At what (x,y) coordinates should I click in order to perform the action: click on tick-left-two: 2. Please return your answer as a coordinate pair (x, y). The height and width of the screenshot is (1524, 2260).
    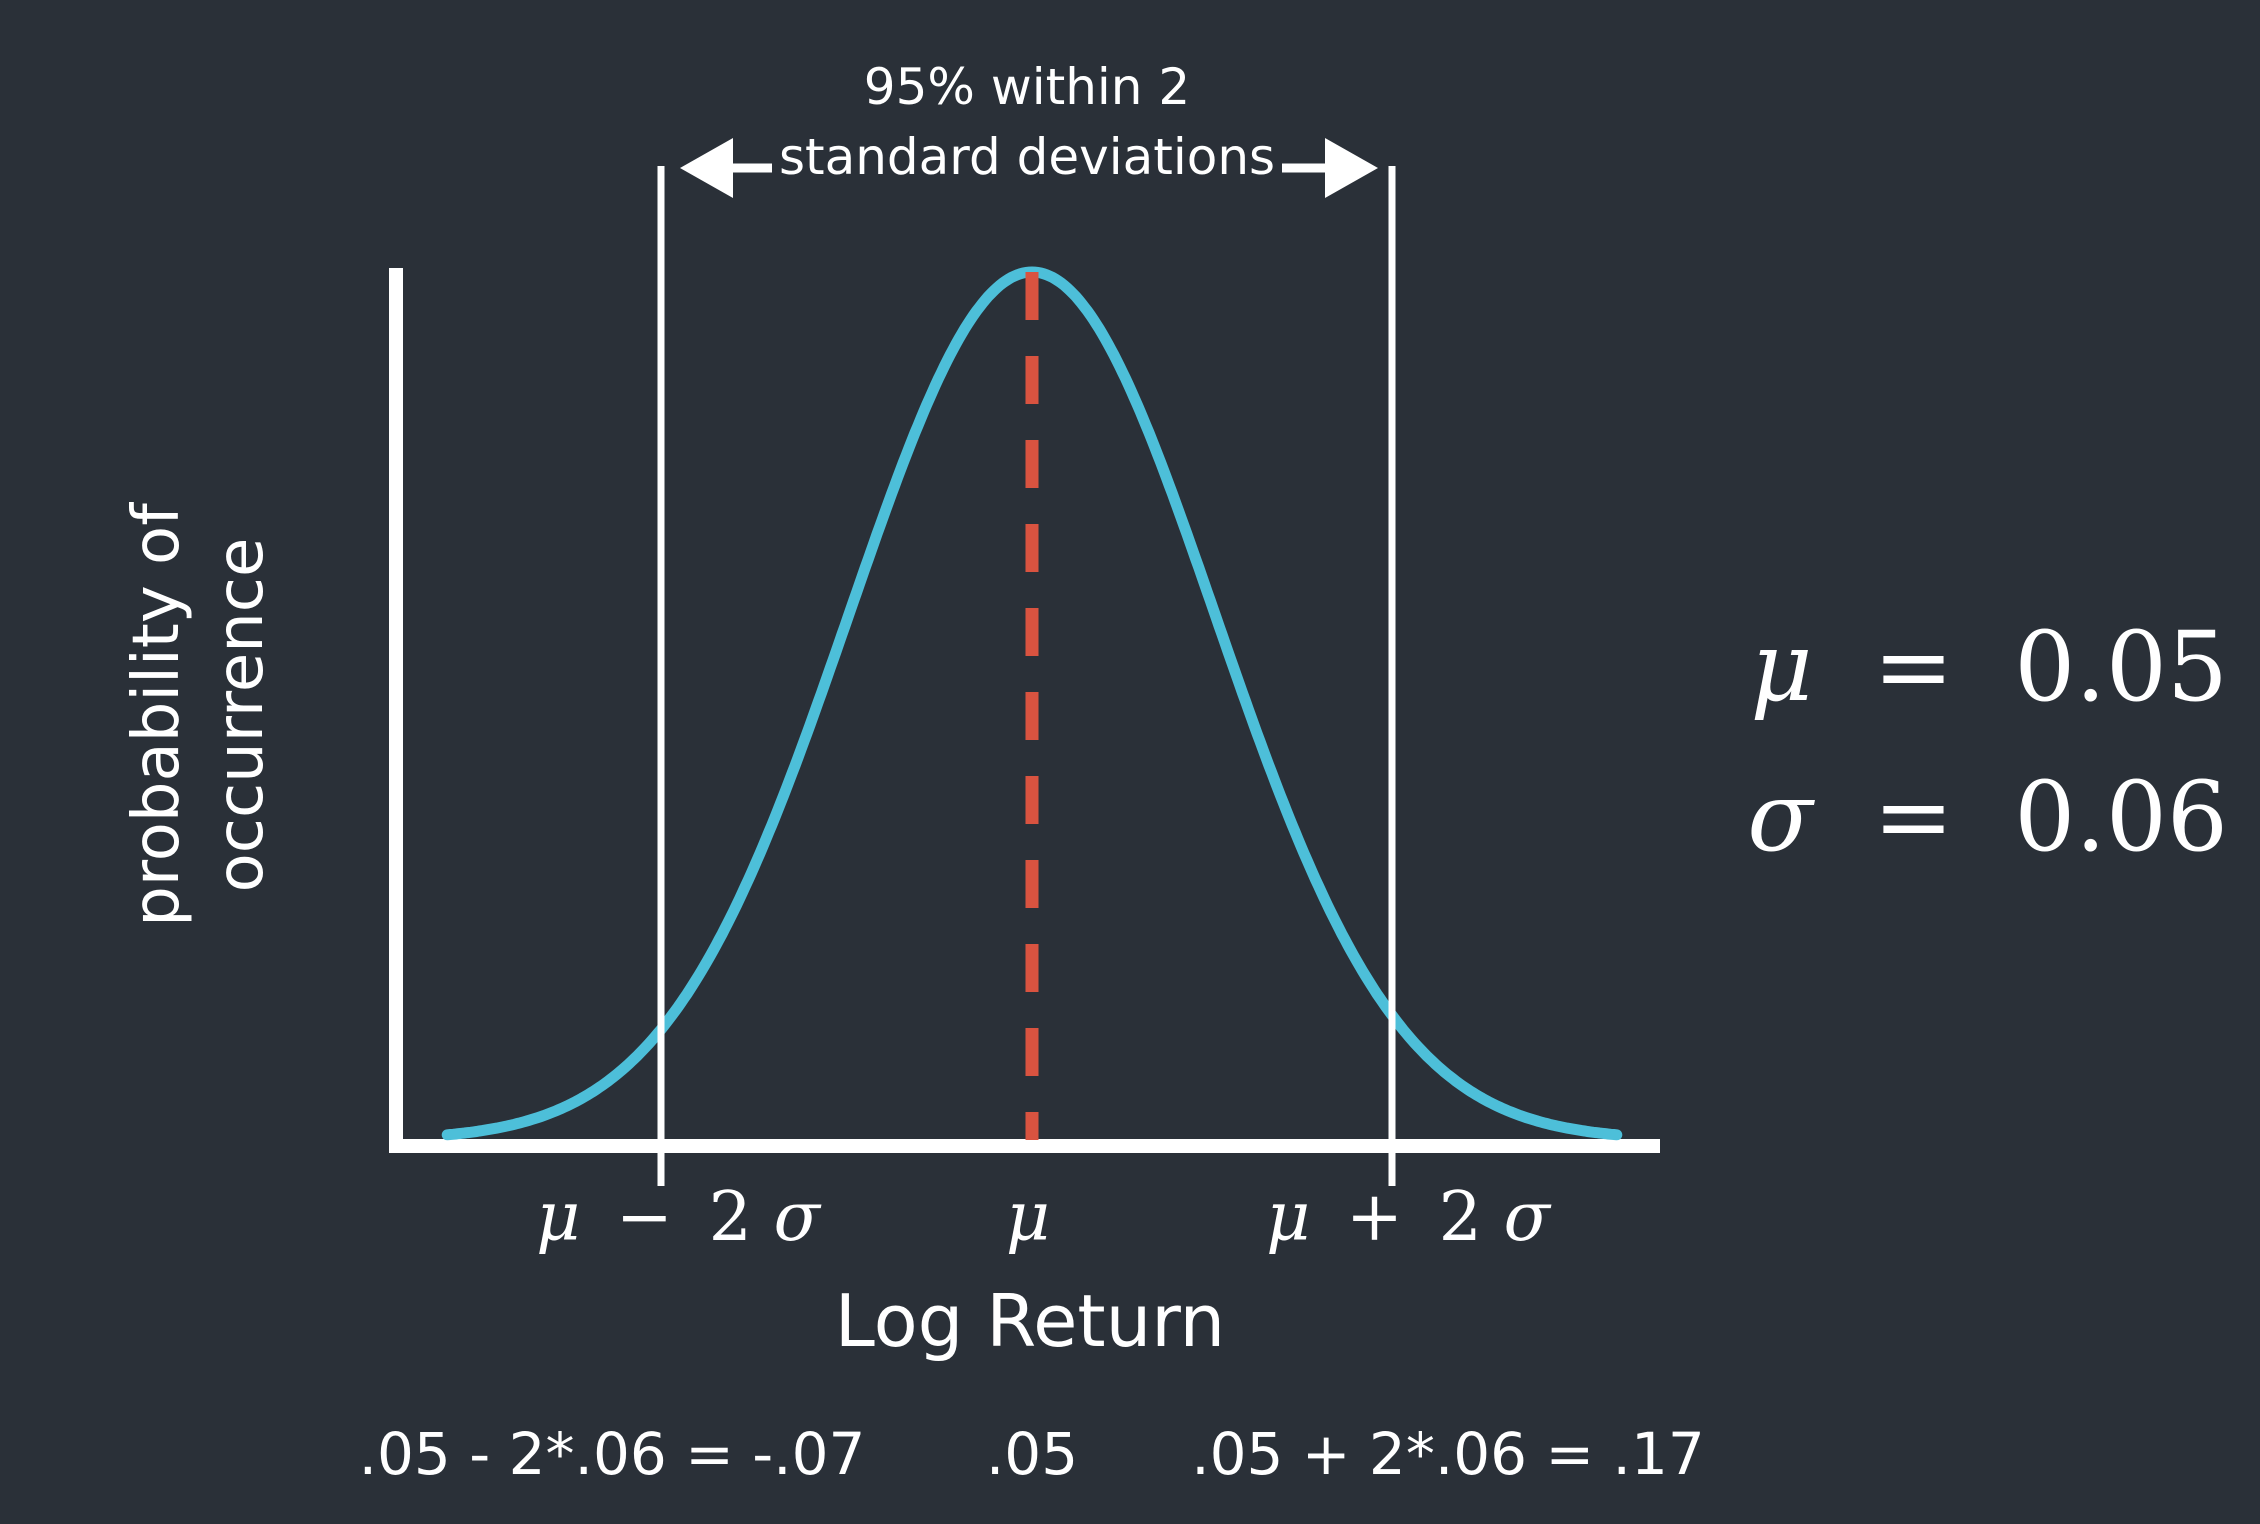
    Looking at the image, I should click on (730, 1217).